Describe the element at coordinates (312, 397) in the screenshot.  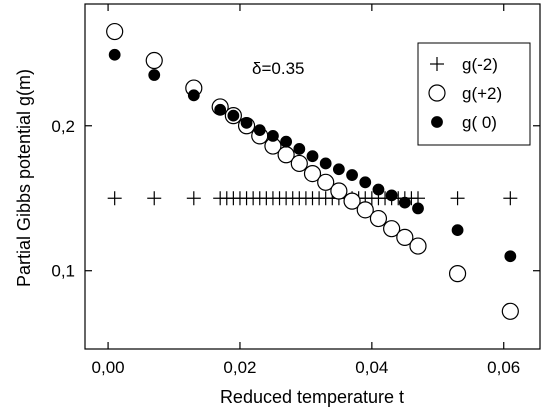
I see `x-axis-label: Reduced temperature t` at that location.